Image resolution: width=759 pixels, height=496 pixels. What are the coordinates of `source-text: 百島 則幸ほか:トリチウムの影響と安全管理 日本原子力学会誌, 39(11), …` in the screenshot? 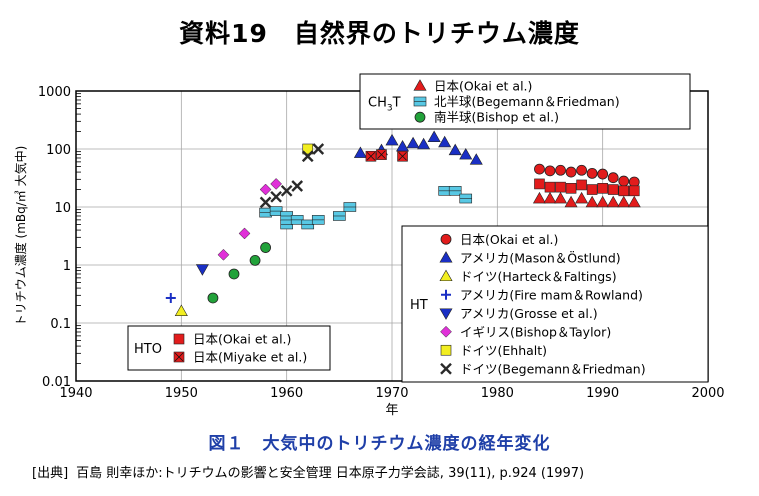 It's located at (330, 473).